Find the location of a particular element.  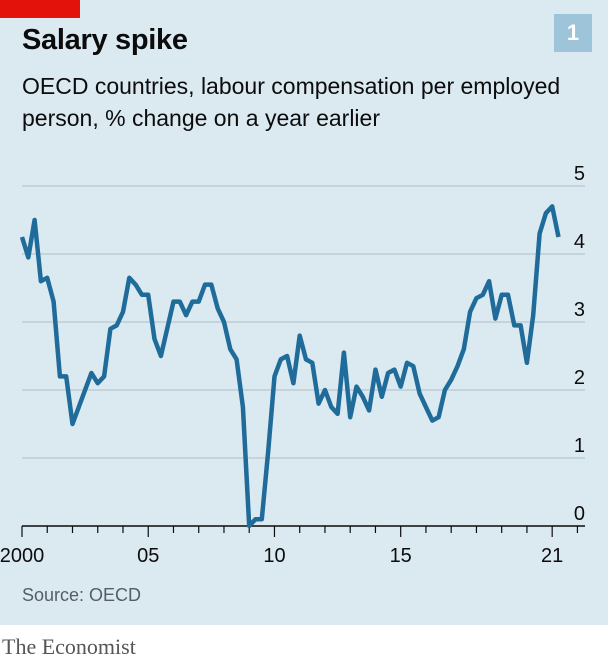

x-tick-label-21: 21 is located at coordinates (552, 556).